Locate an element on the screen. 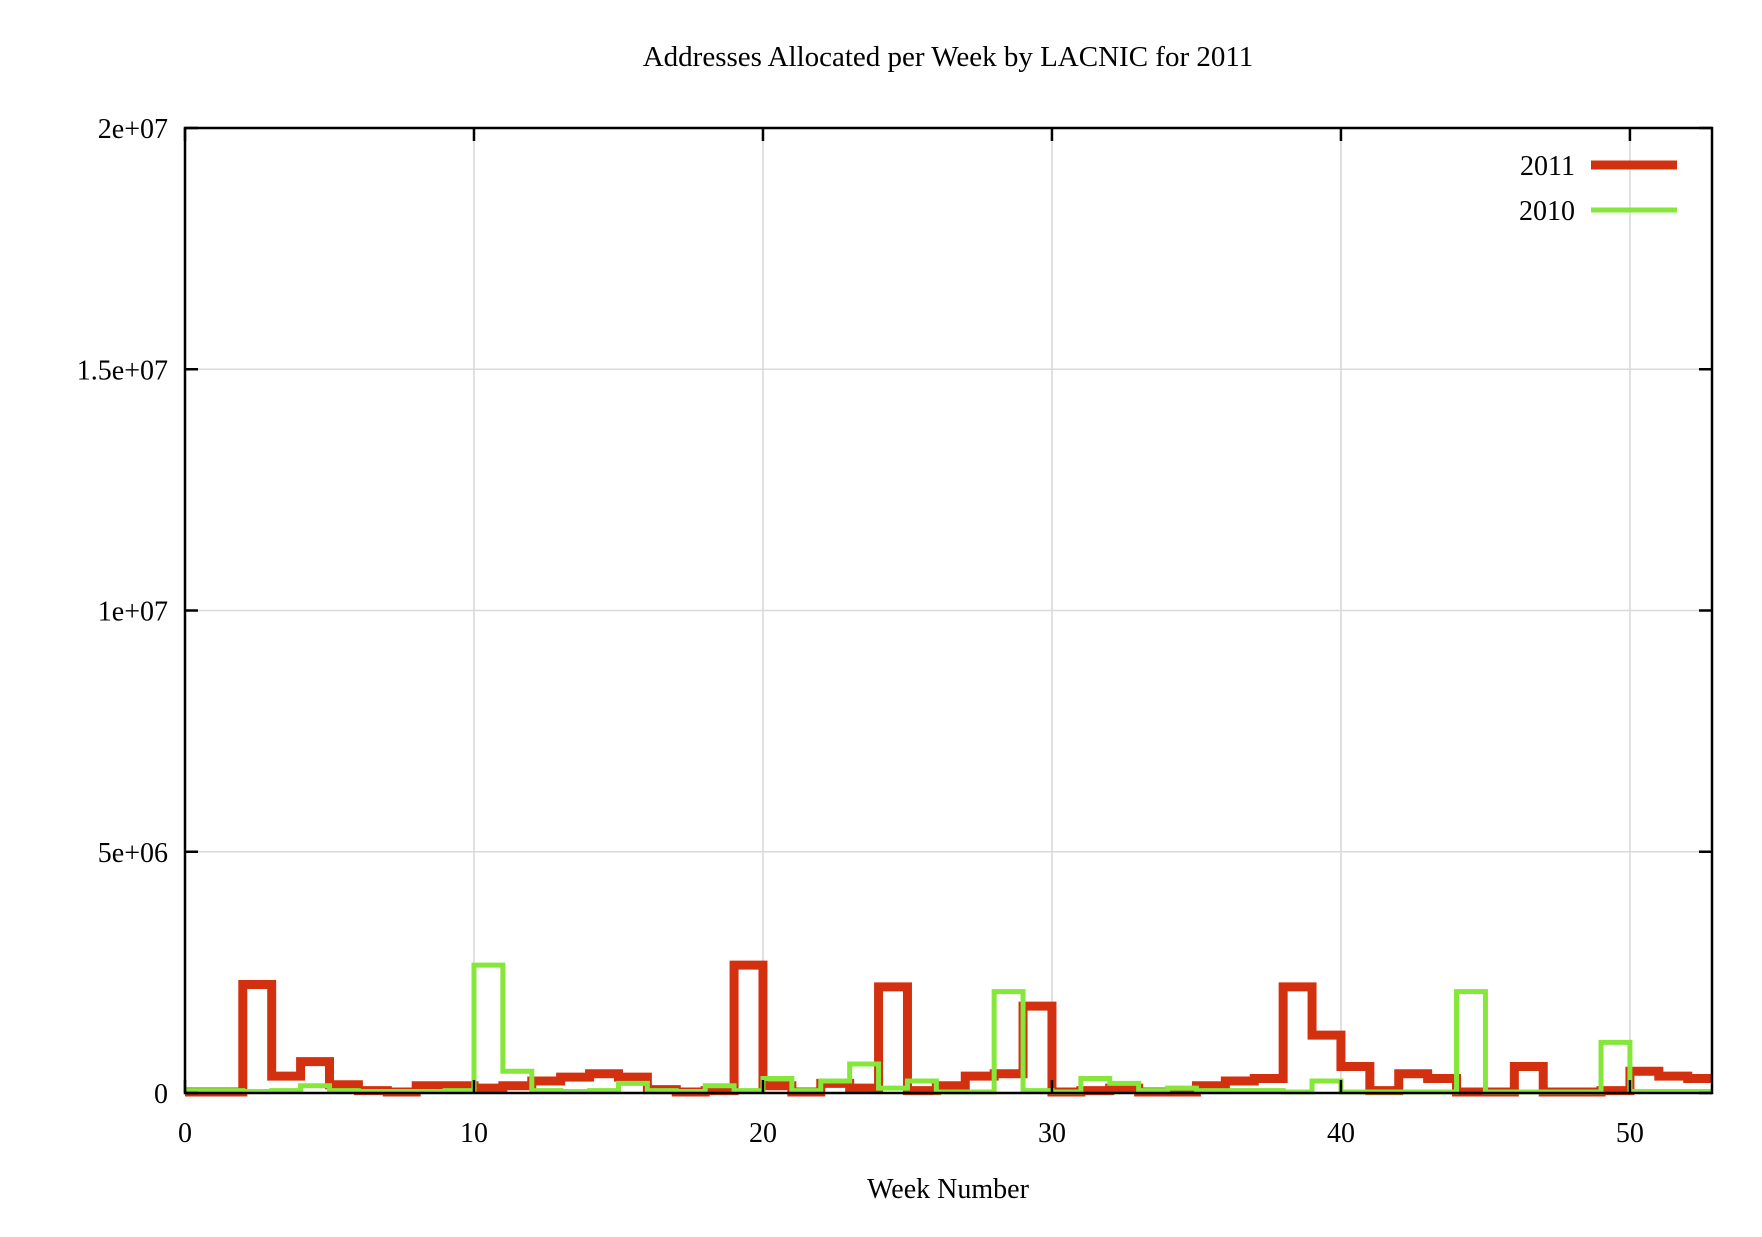  series-layer is located at coordinates (948, 1028).